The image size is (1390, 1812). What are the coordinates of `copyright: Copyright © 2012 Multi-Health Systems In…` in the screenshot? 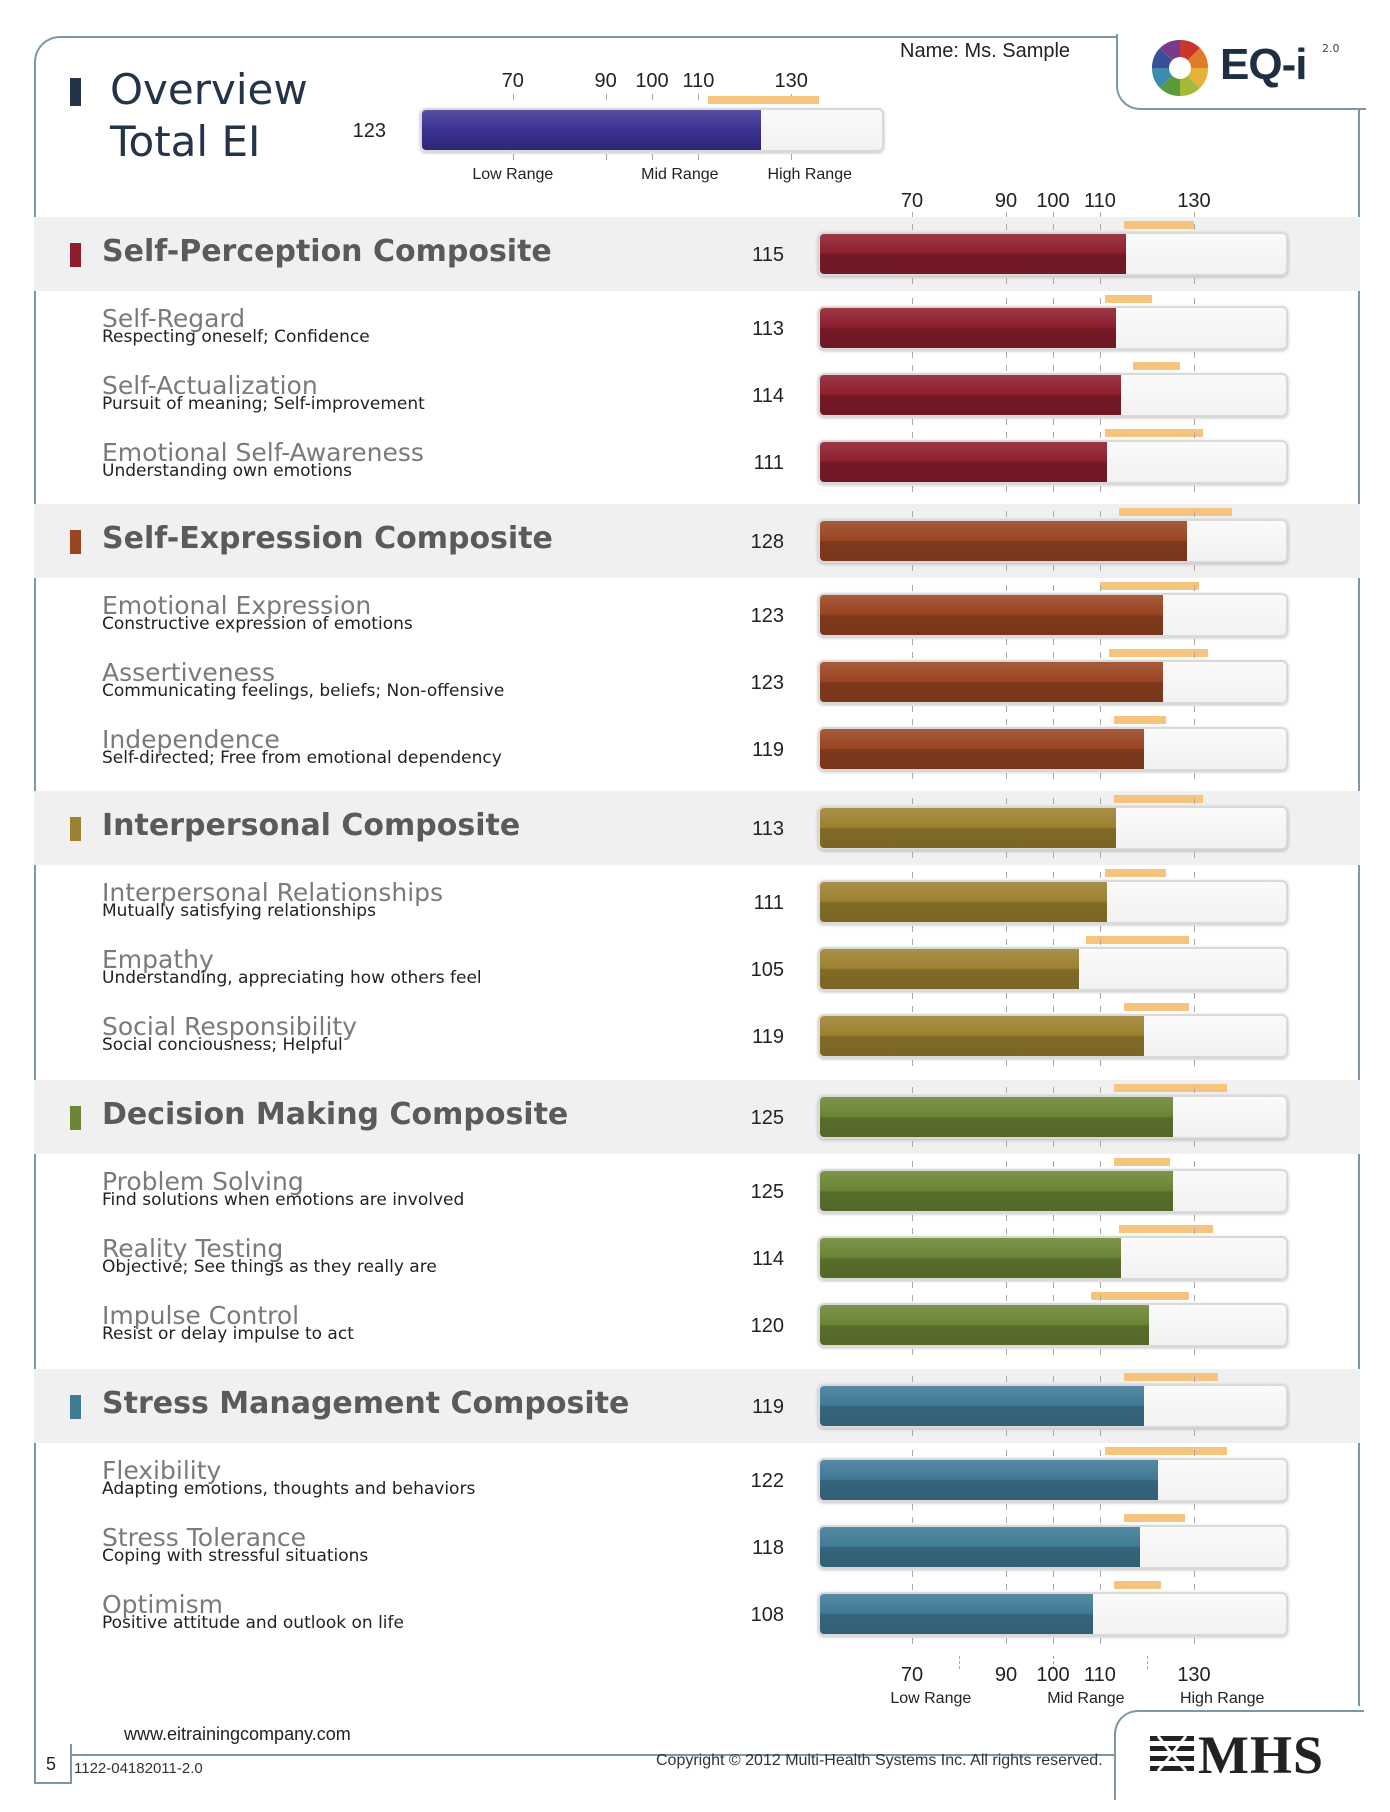 It's located at (879, 1760).